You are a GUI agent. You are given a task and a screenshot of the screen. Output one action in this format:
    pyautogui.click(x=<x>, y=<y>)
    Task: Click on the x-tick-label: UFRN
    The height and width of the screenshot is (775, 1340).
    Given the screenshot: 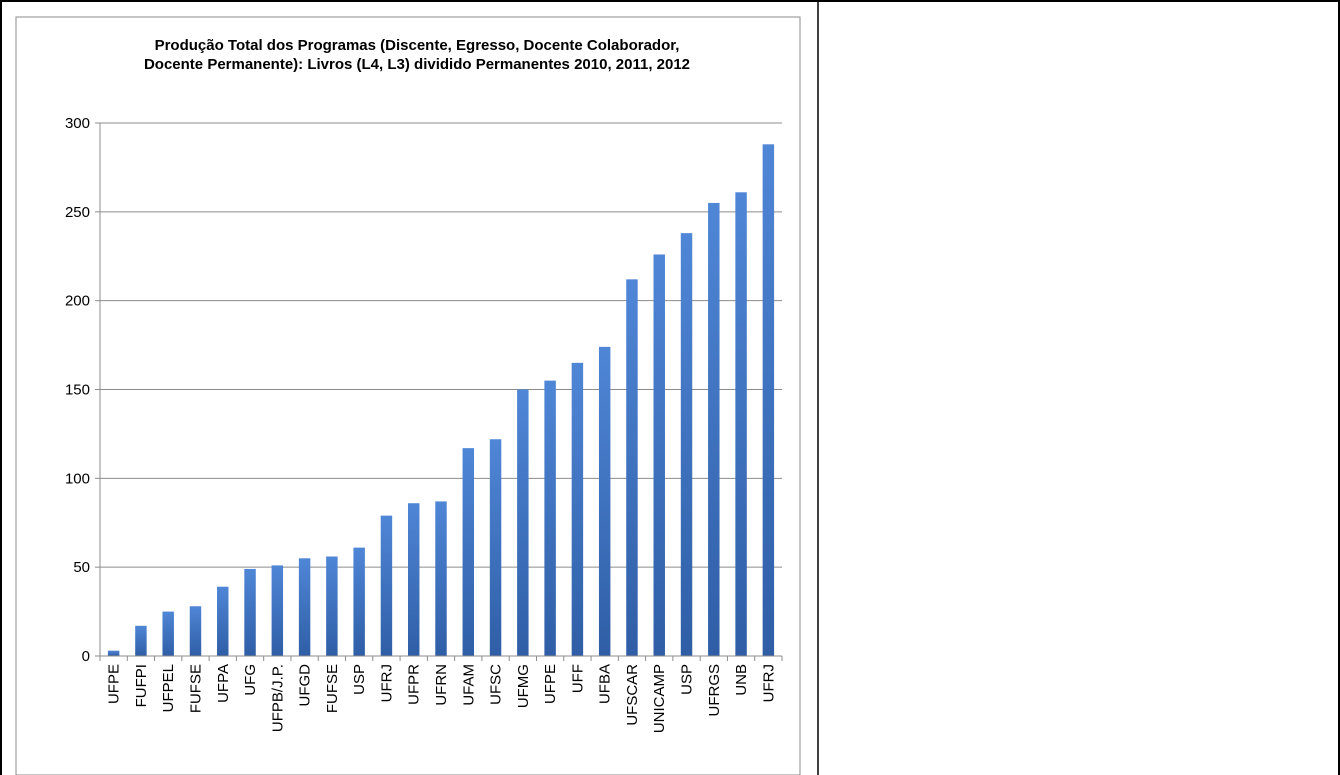 What is the action you would take?
    pyautogui.click(x=441, y=685)
    